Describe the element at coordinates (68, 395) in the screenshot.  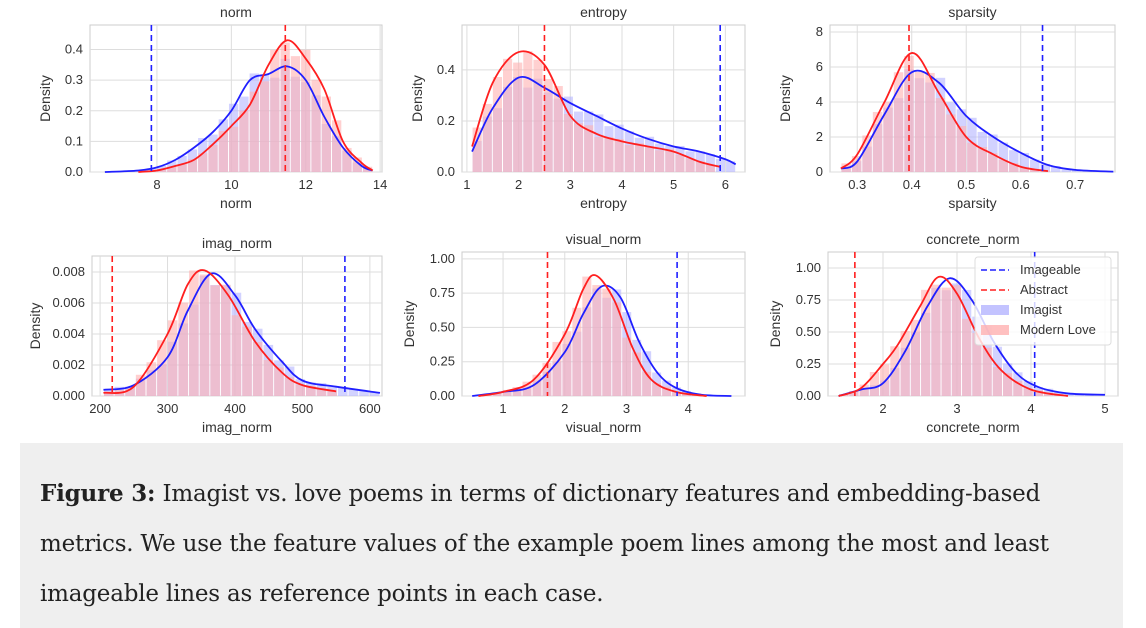
I see `y-tick-label: 0.000` at that location.